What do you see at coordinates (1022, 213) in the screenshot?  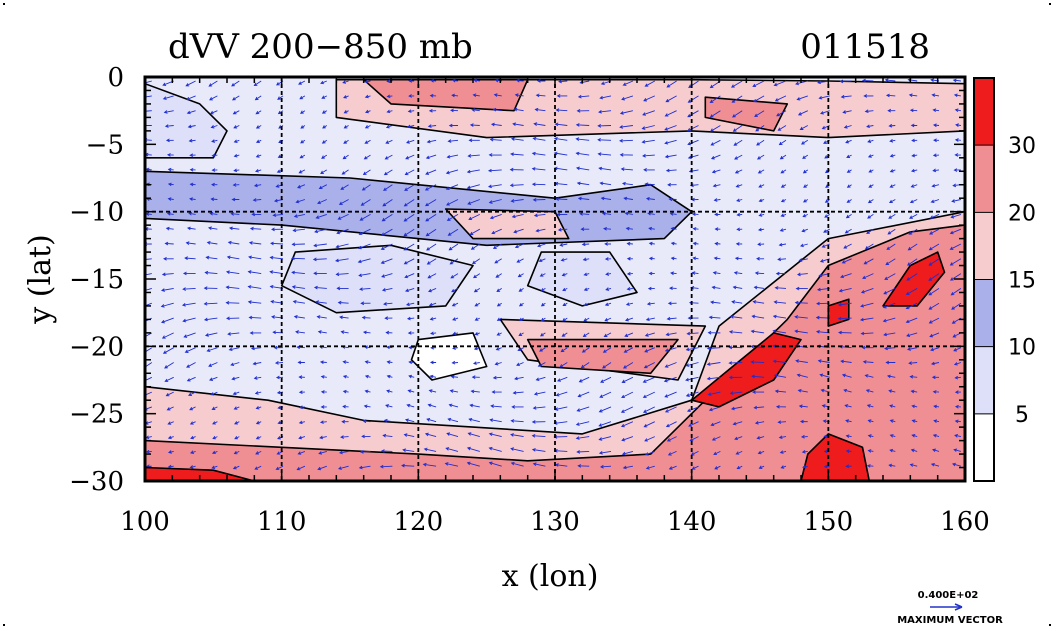 I see `colorbar-label: 20` at bounding box center [1022, 213].